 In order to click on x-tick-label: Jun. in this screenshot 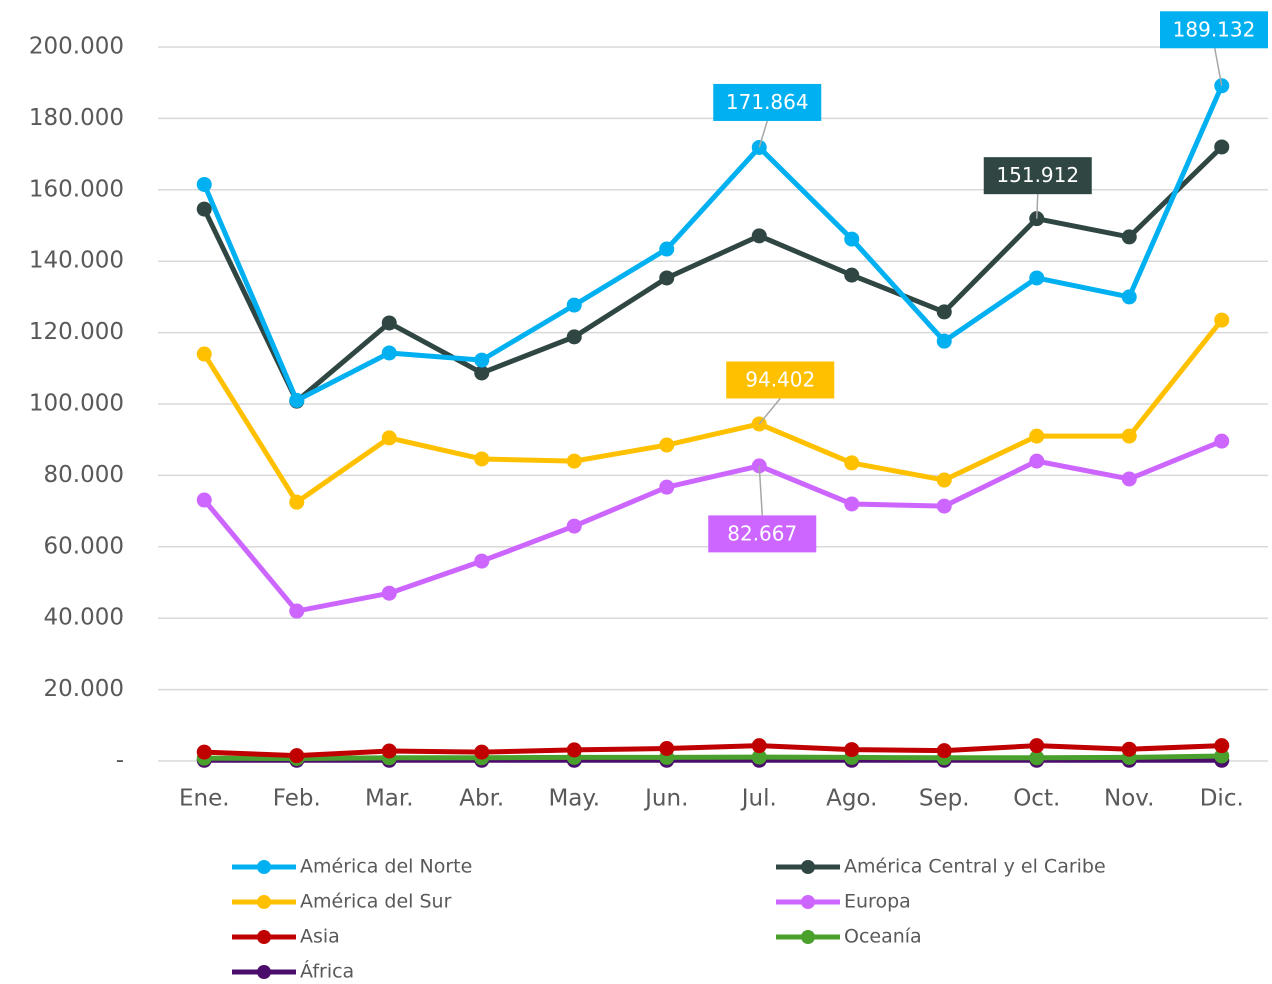, I will do `click(665, 799)`.